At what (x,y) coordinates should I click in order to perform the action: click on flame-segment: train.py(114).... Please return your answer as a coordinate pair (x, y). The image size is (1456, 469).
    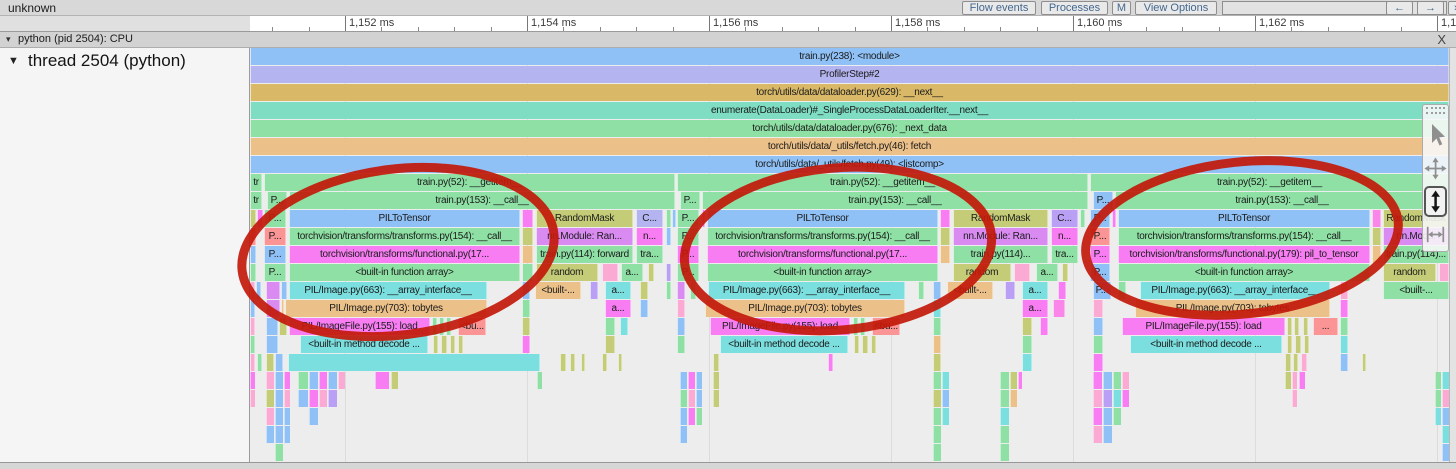
    Looking at the image, I should click on (1000, 254).